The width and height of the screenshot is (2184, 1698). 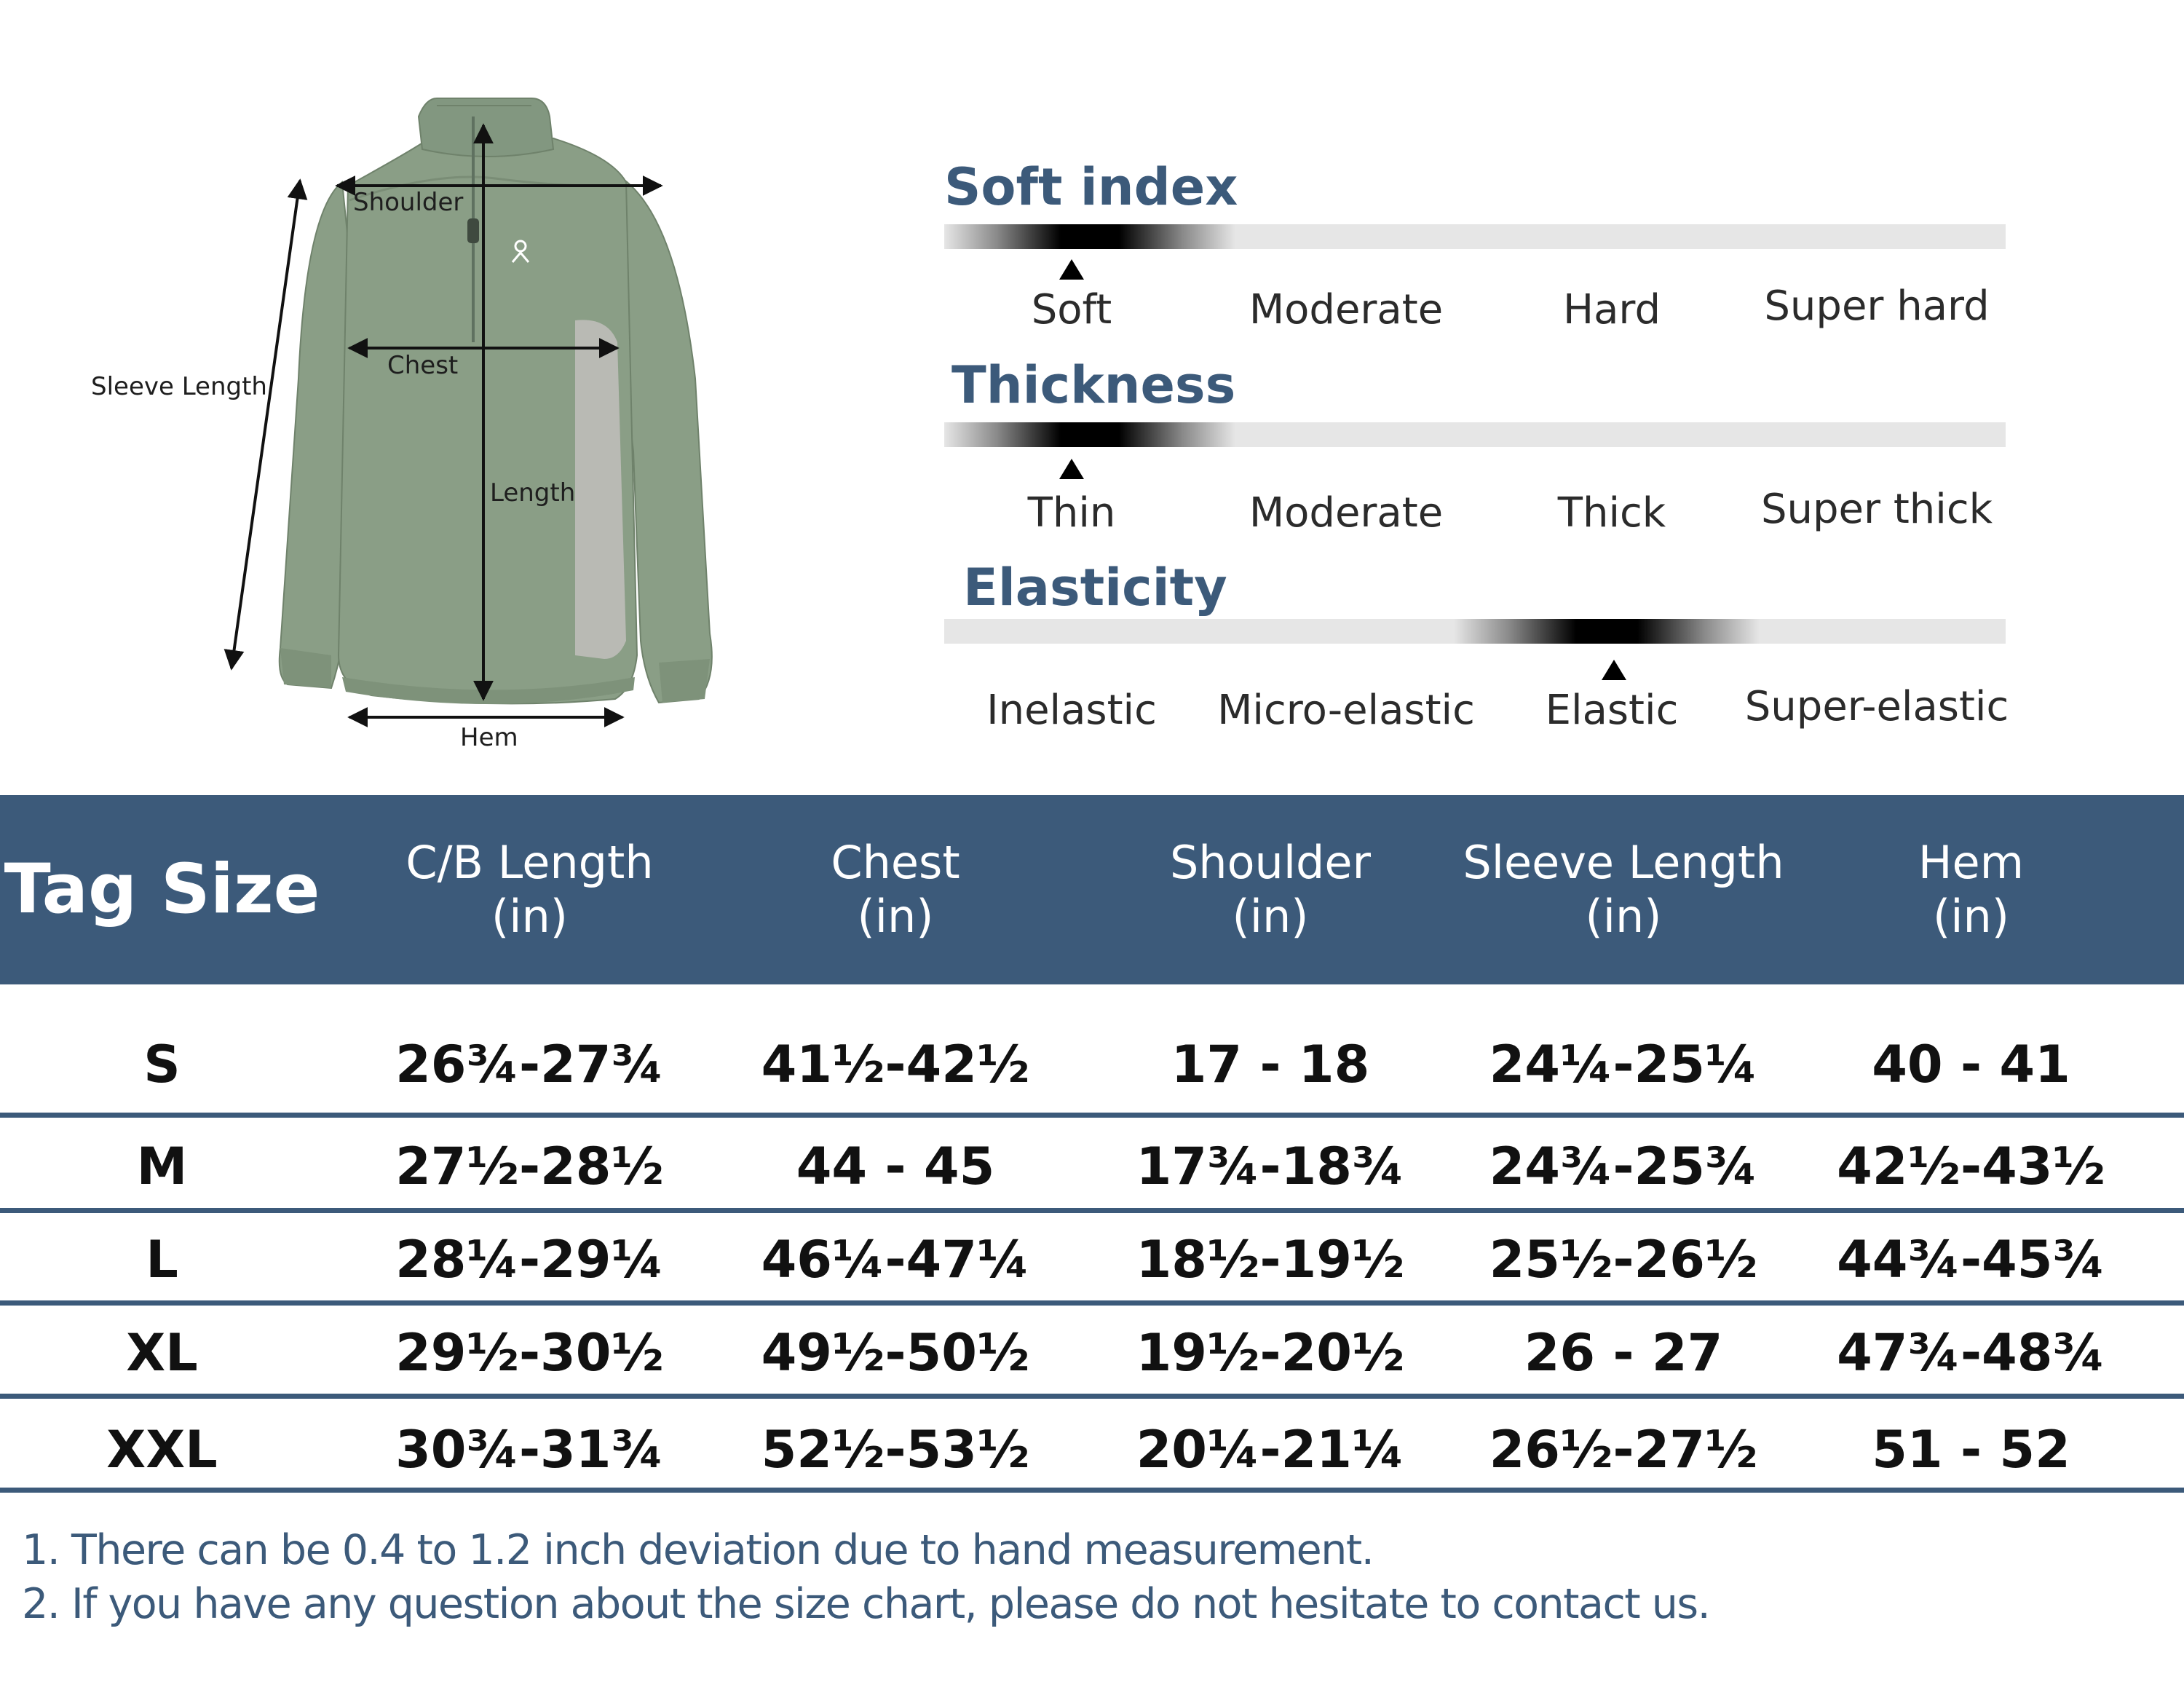 I want to click on table-cell: 41½-42½, so click(x=895, y=1064).